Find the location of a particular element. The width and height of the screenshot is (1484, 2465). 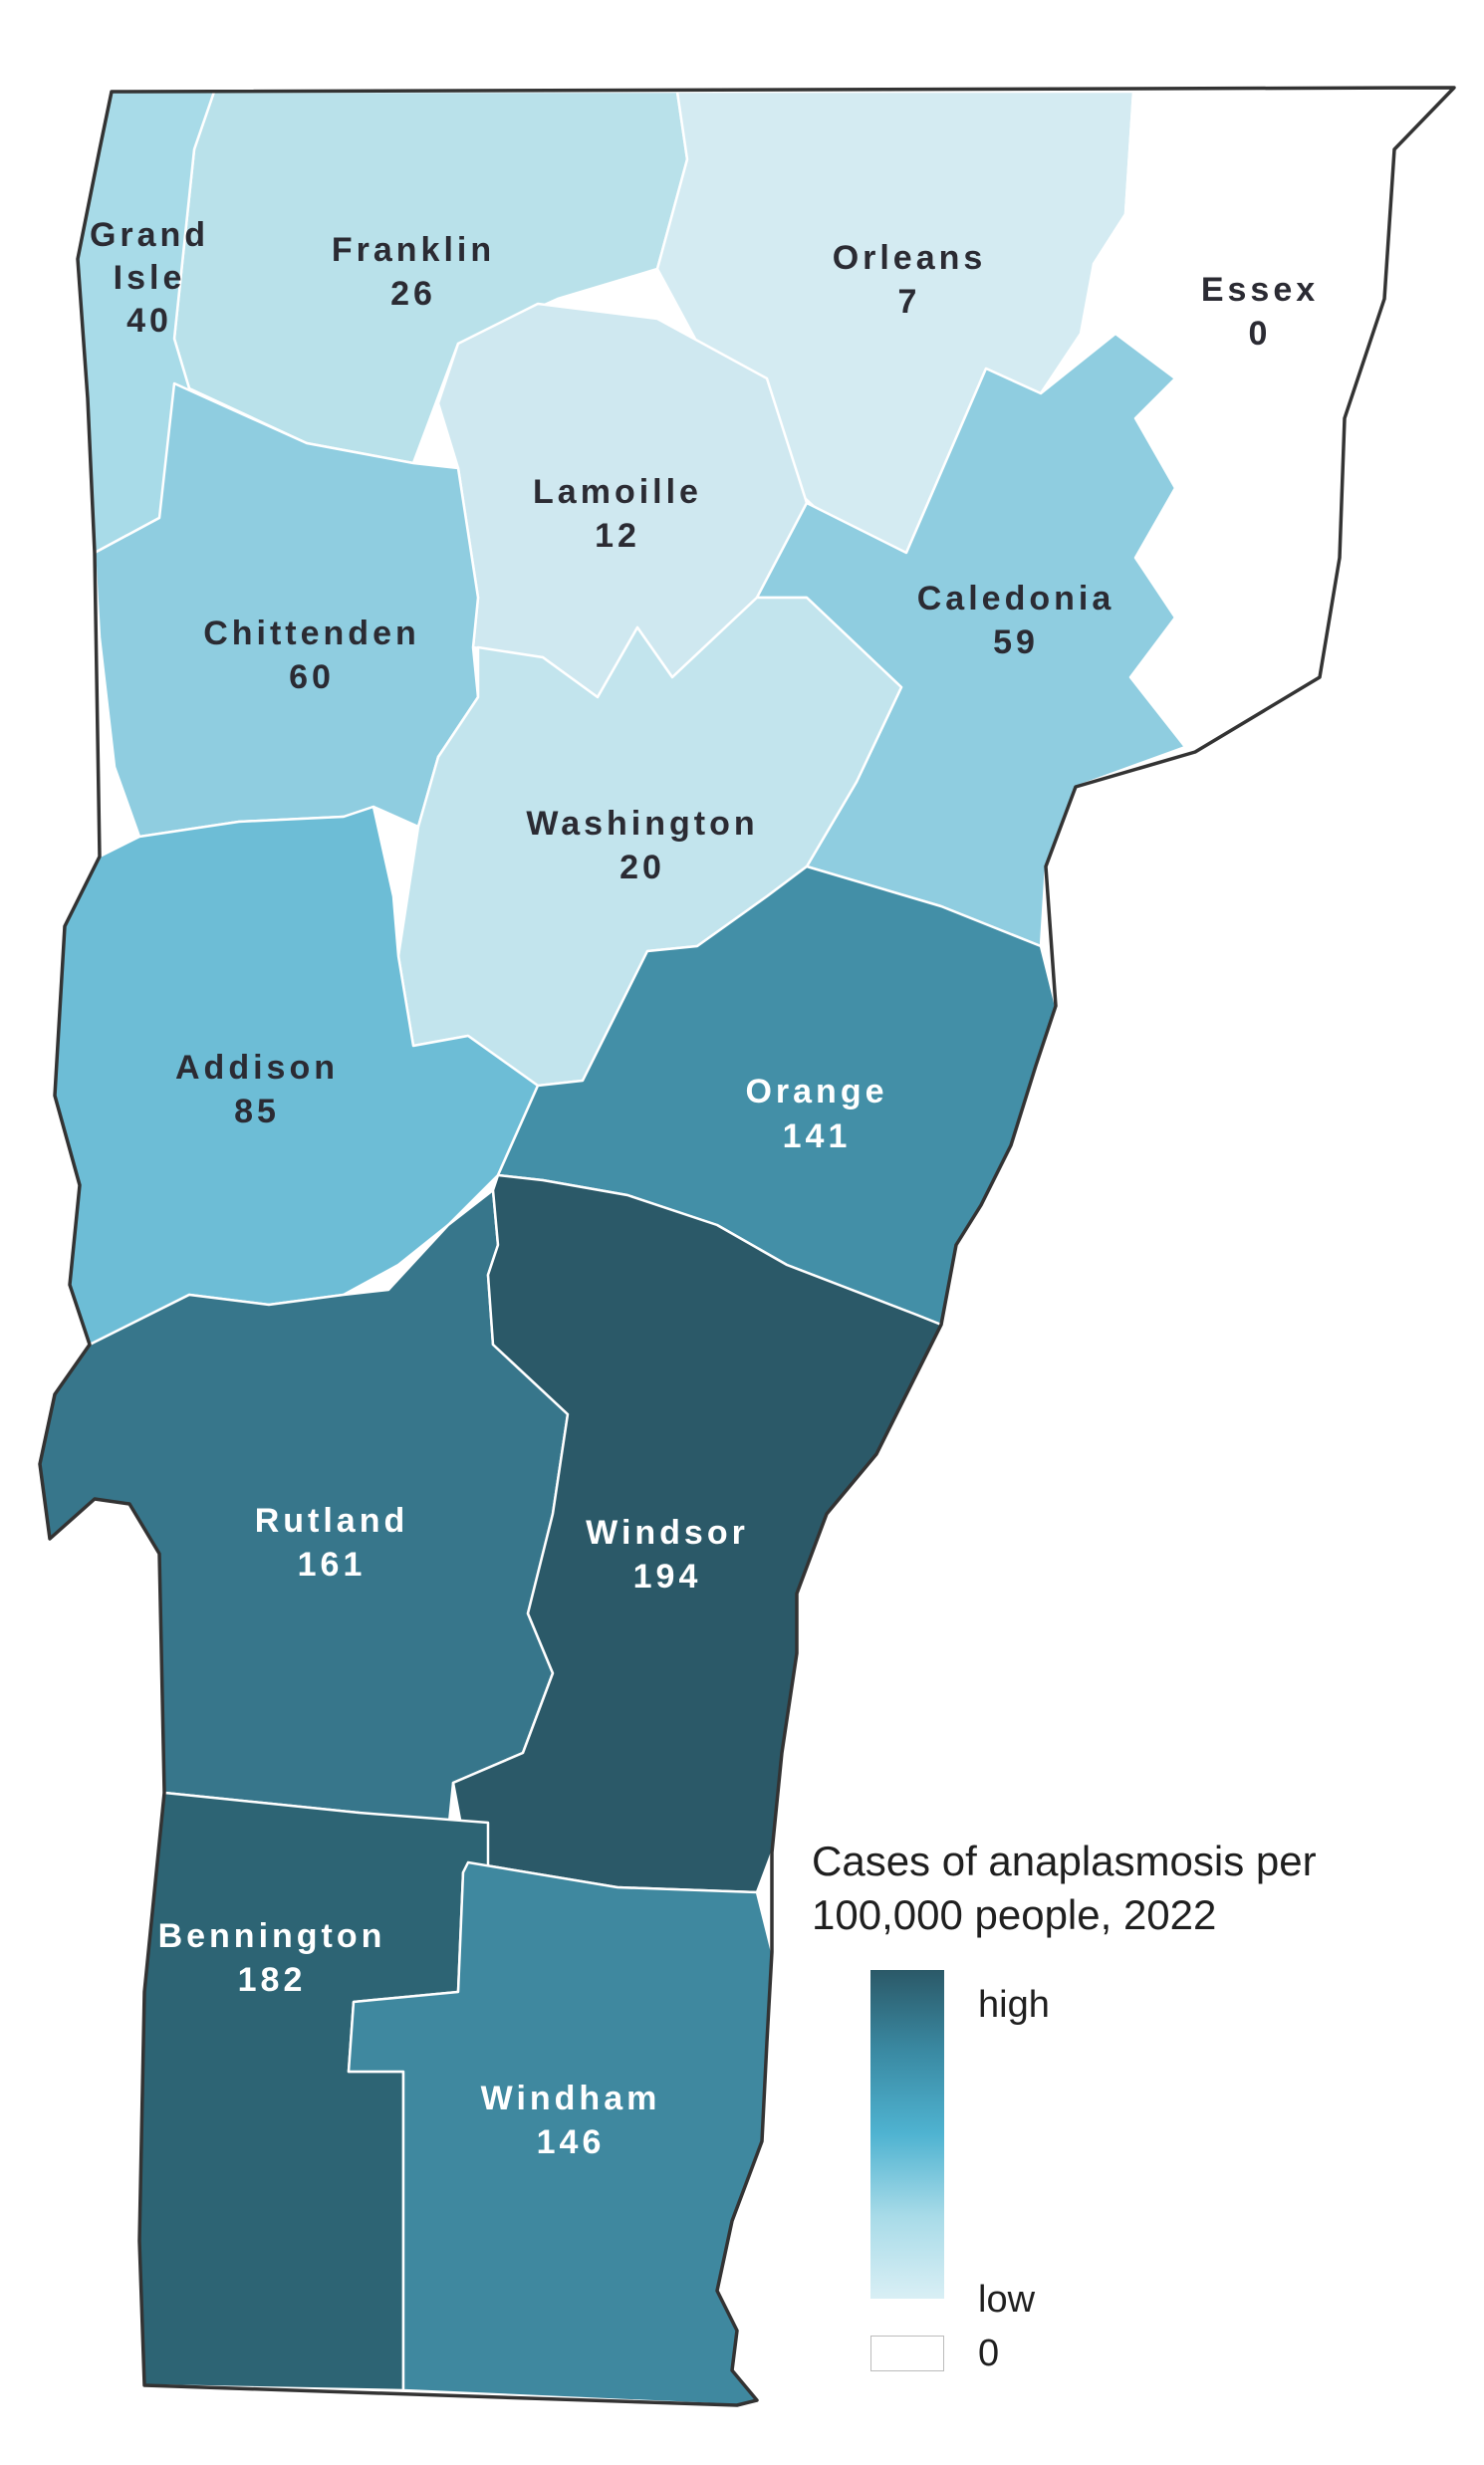

county-label-orleans: Orleans 7 is located at coordinates (910, 280).